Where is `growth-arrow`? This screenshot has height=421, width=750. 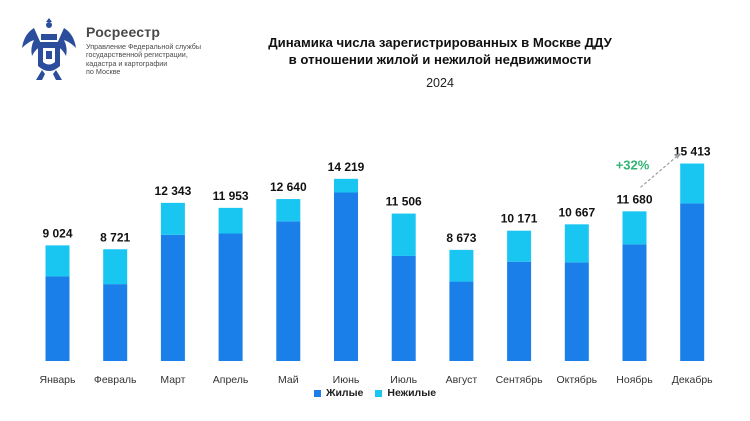
growth-arrow is located at coordinates (660, 170).